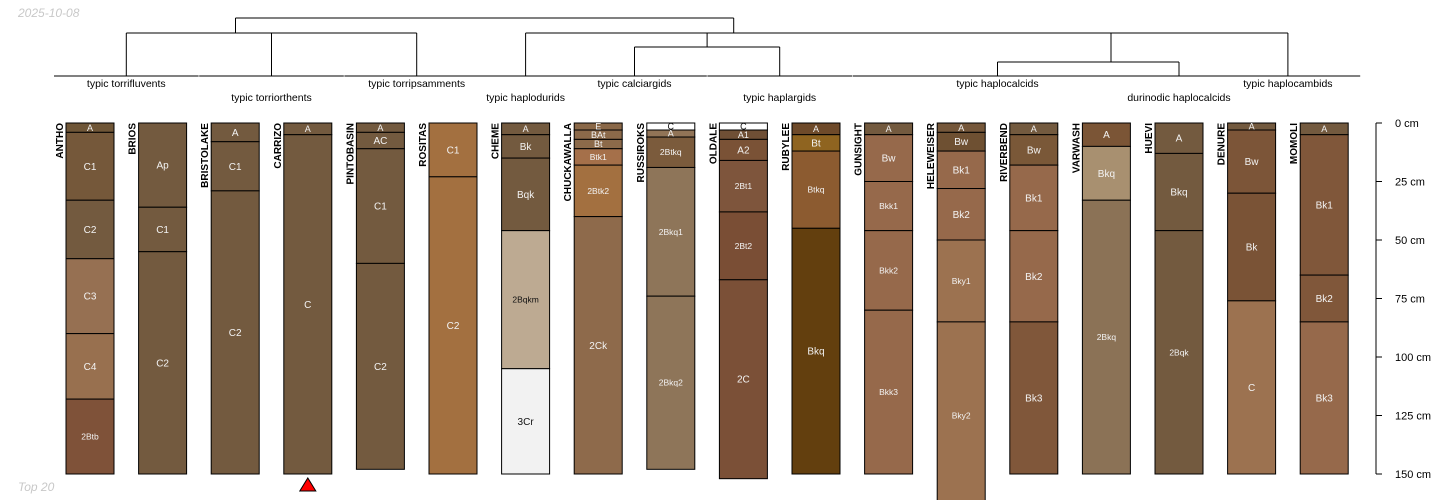 This screenshot has width=1450, height=500. Describe the element at coordinates (568, 162) in the screenshot. I see `profile-name-chuckawalla: CHUCKAWALLA` at that location.